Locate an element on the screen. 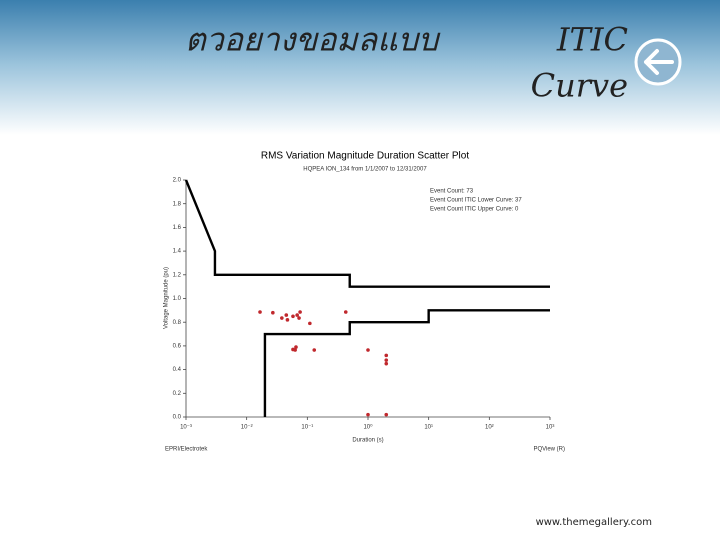 Image resolution: width=720 pixels, height=544 pixels. footer-left: EPRI/Electrotek is located at coordinates (186, 450).